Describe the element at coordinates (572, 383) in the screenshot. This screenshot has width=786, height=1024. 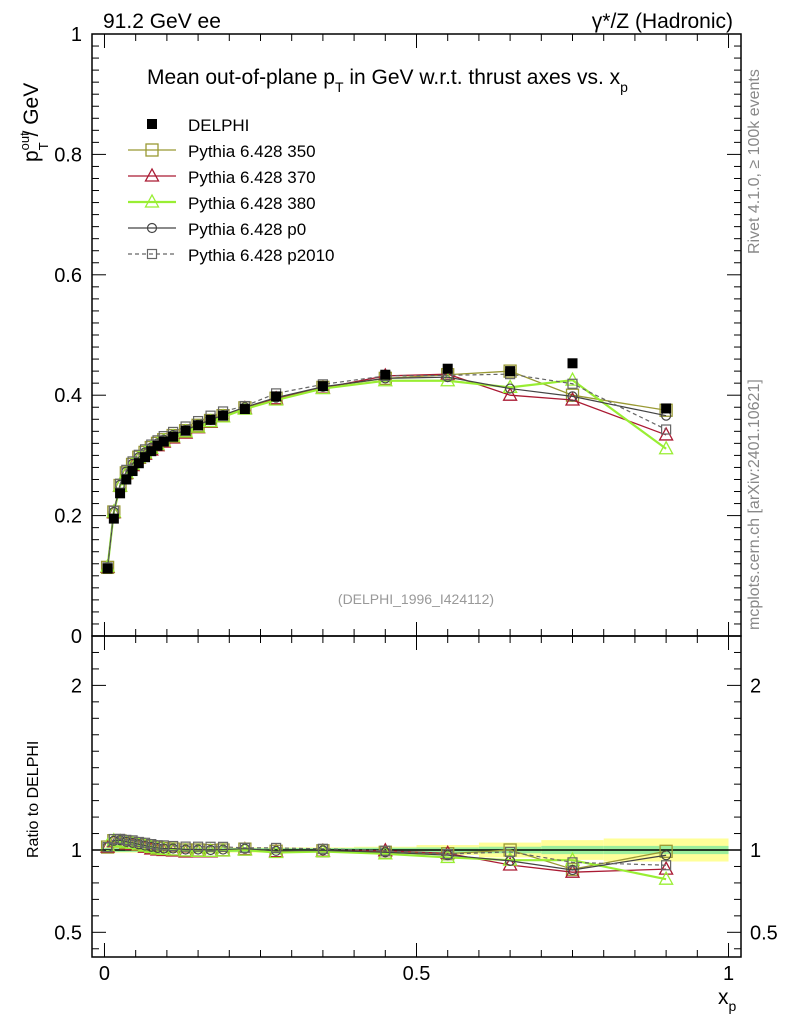
I see `point-p2010` at that location.